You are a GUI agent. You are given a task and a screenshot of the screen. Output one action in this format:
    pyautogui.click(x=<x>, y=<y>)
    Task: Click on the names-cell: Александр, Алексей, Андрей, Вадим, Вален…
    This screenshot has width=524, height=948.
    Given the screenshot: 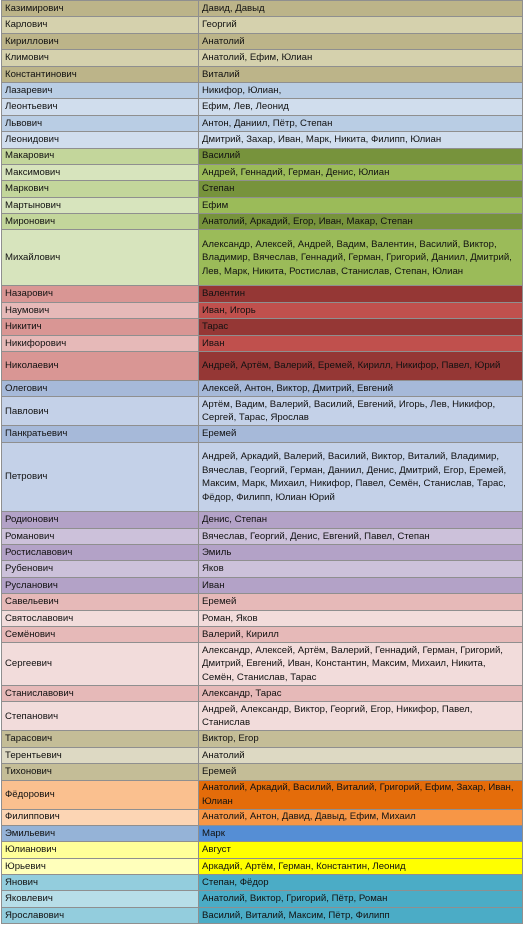 What is the action you would take?
    pyautogui.click(x=360, y=258)
    